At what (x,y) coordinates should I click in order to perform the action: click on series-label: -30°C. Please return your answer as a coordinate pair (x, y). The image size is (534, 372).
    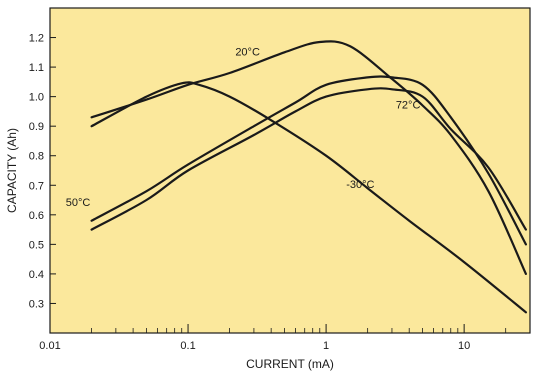
    Looking at the image, I should click on (360, 185).